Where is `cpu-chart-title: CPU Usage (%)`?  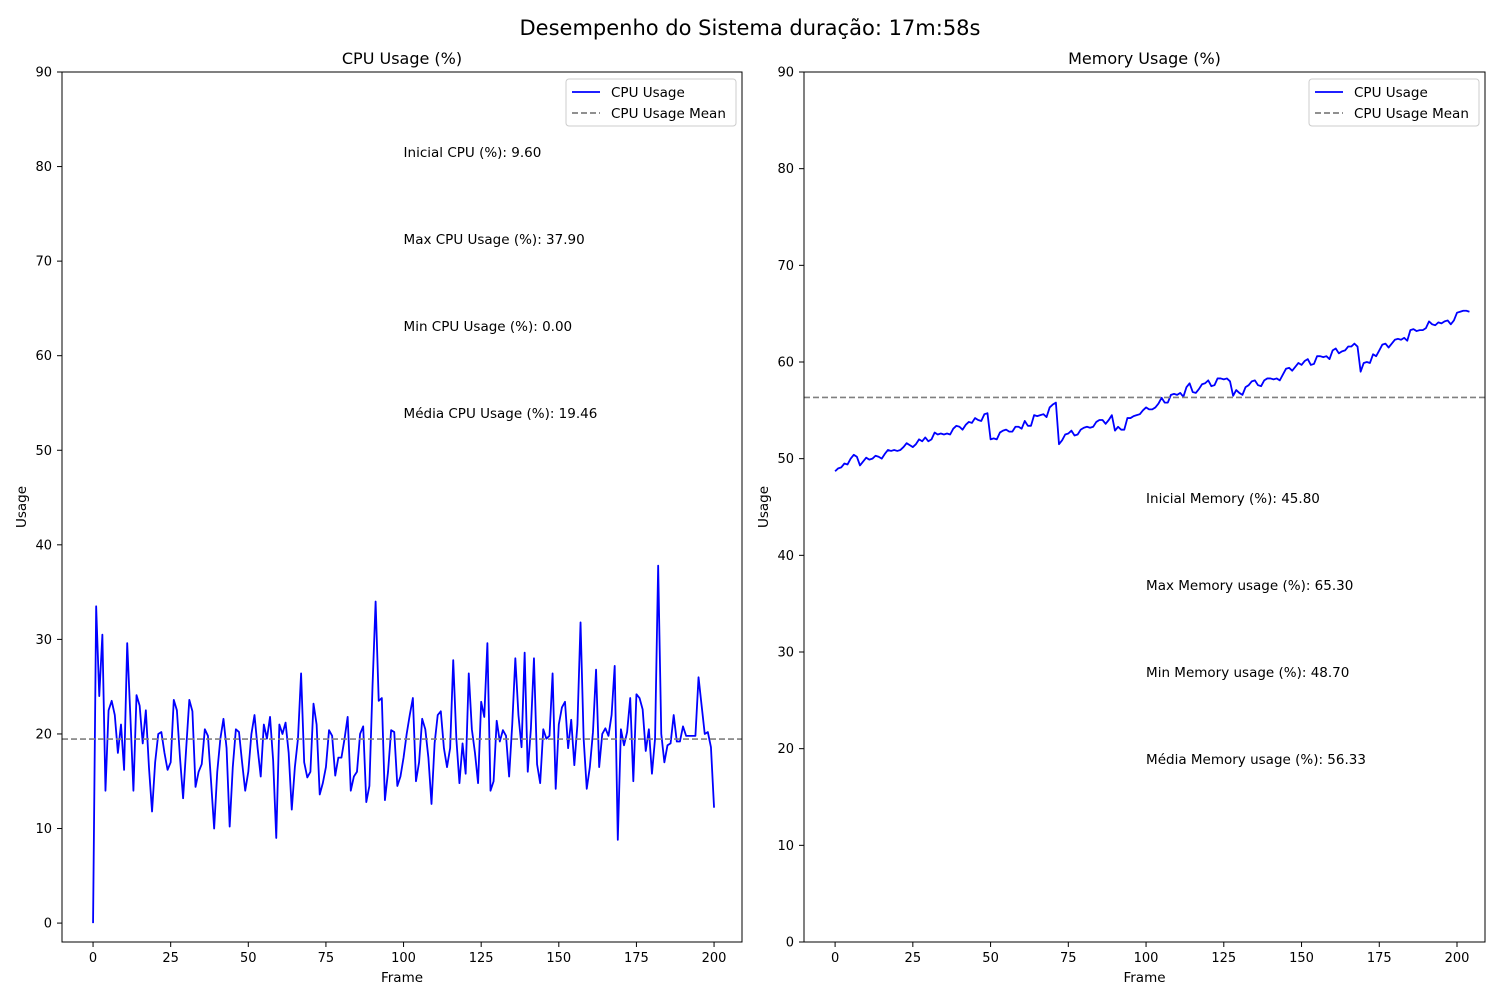
cpu-chart-title: CPU Usage (%) is located at coordinates (402, 58).